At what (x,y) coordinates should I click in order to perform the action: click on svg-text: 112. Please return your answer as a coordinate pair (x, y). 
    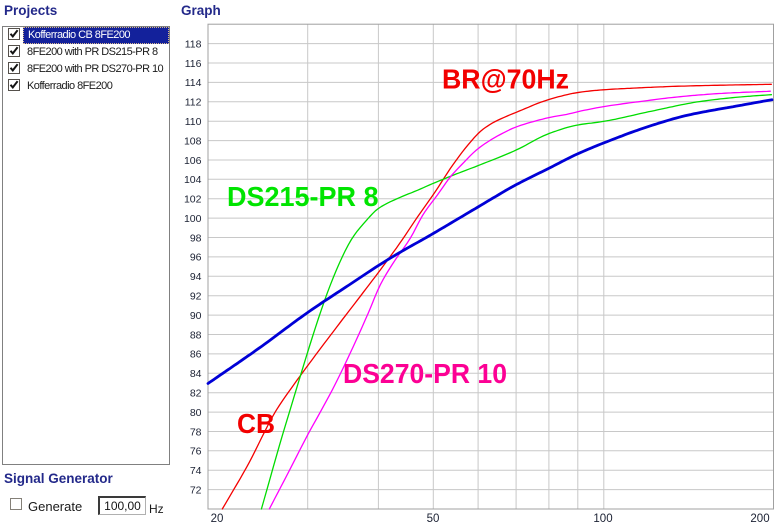
    Looking at the image, I should click on (193, 103).